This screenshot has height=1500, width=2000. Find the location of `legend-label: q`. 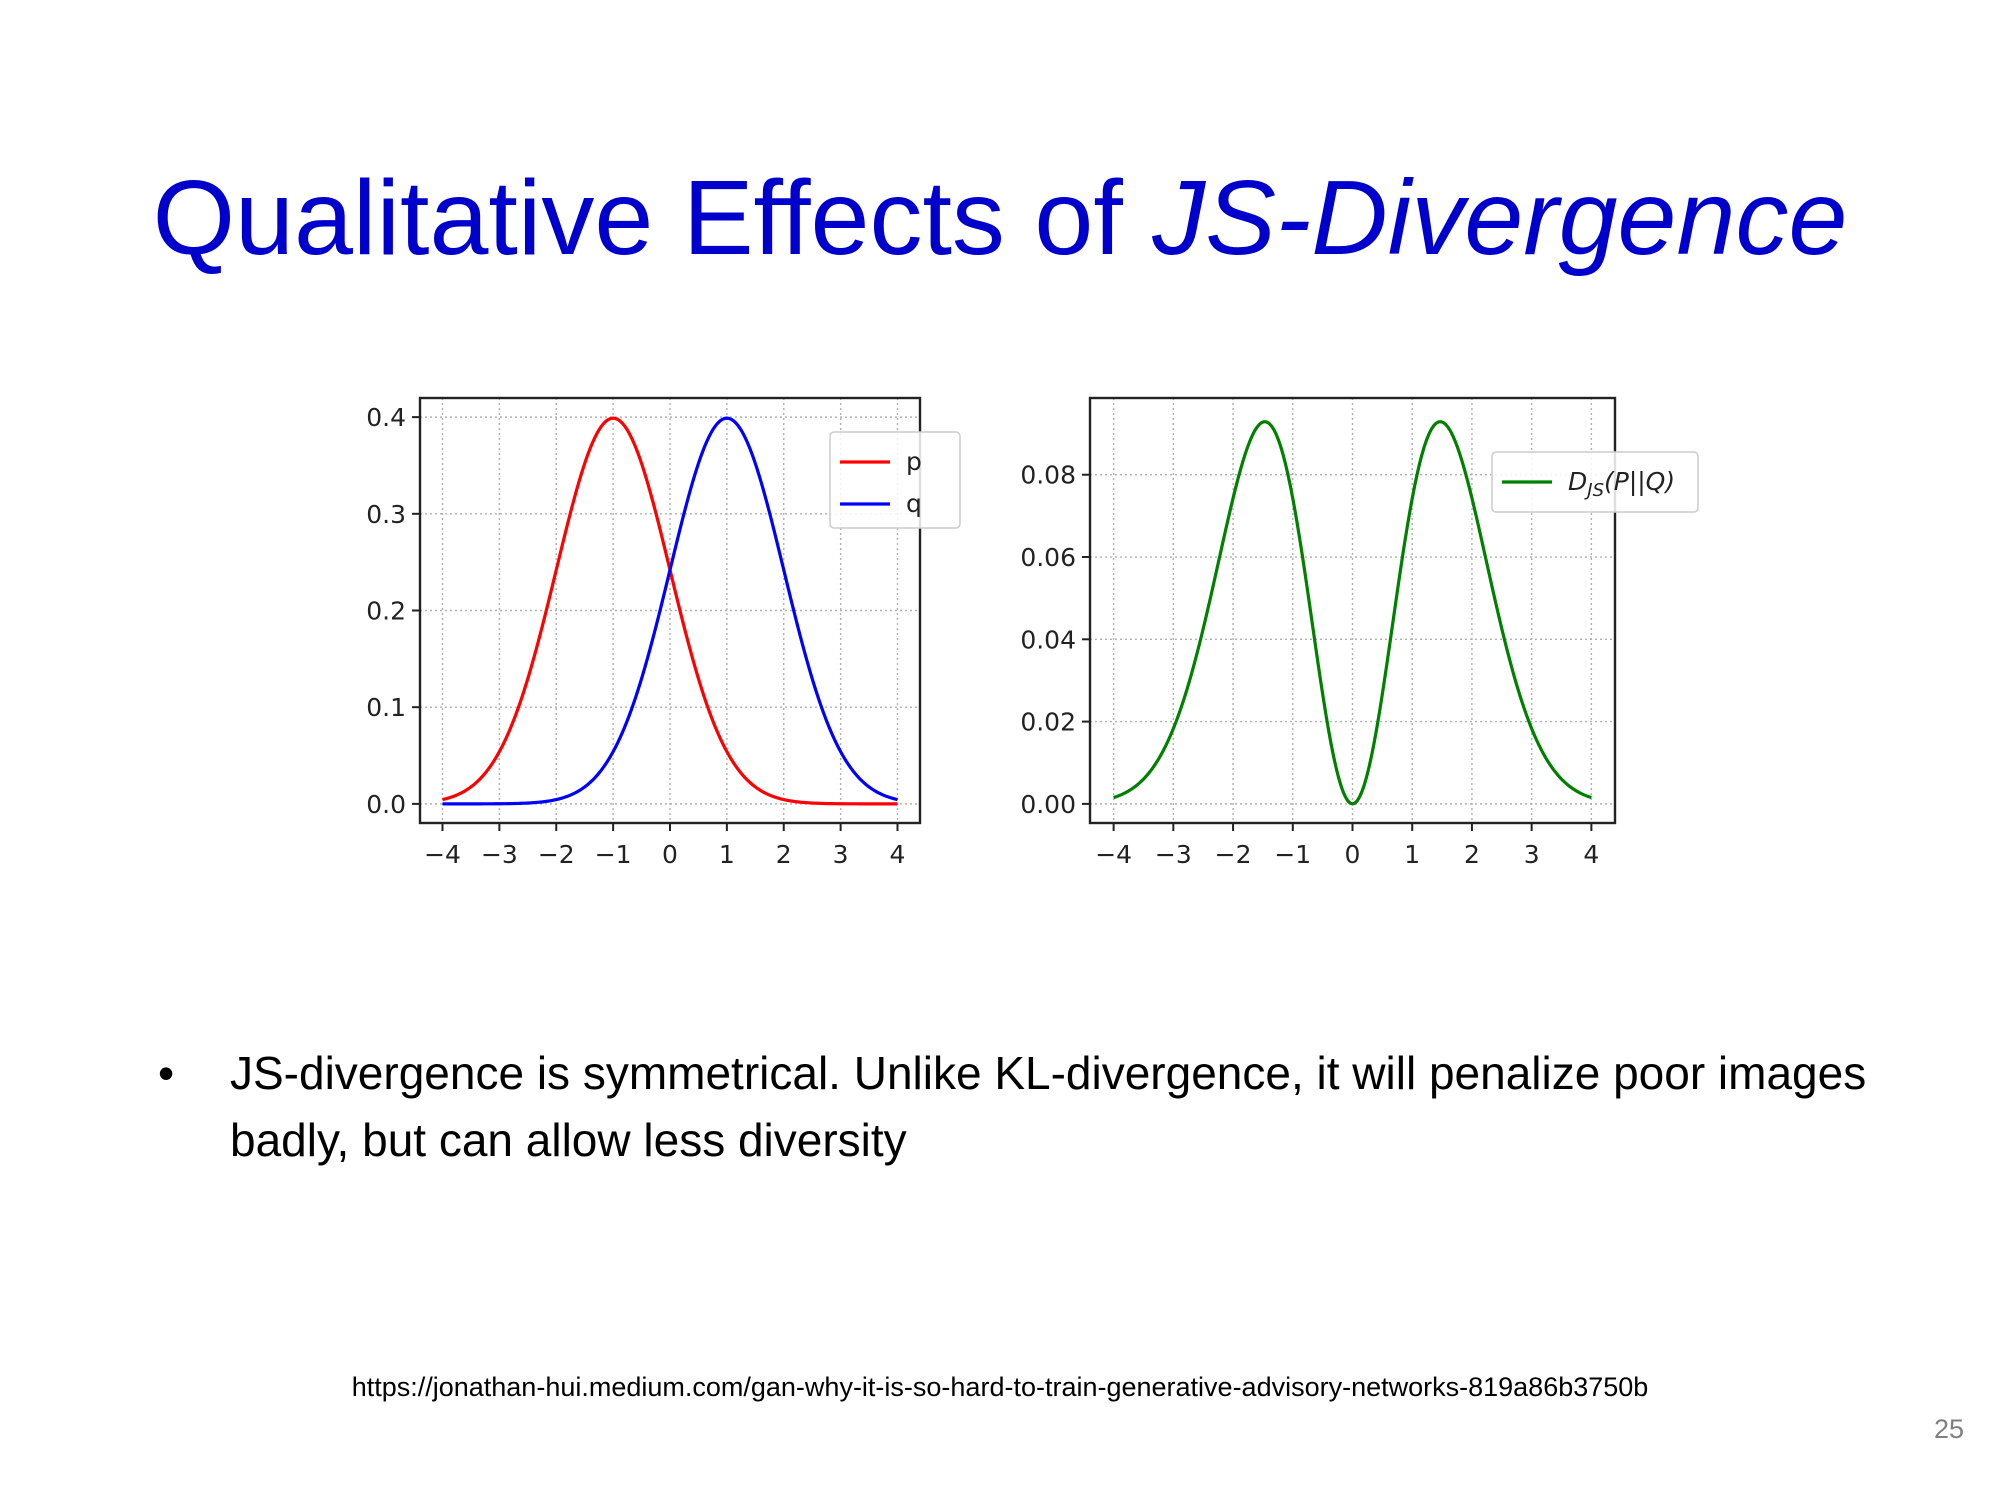

legend-label: q is located at coordinates (914, 503).